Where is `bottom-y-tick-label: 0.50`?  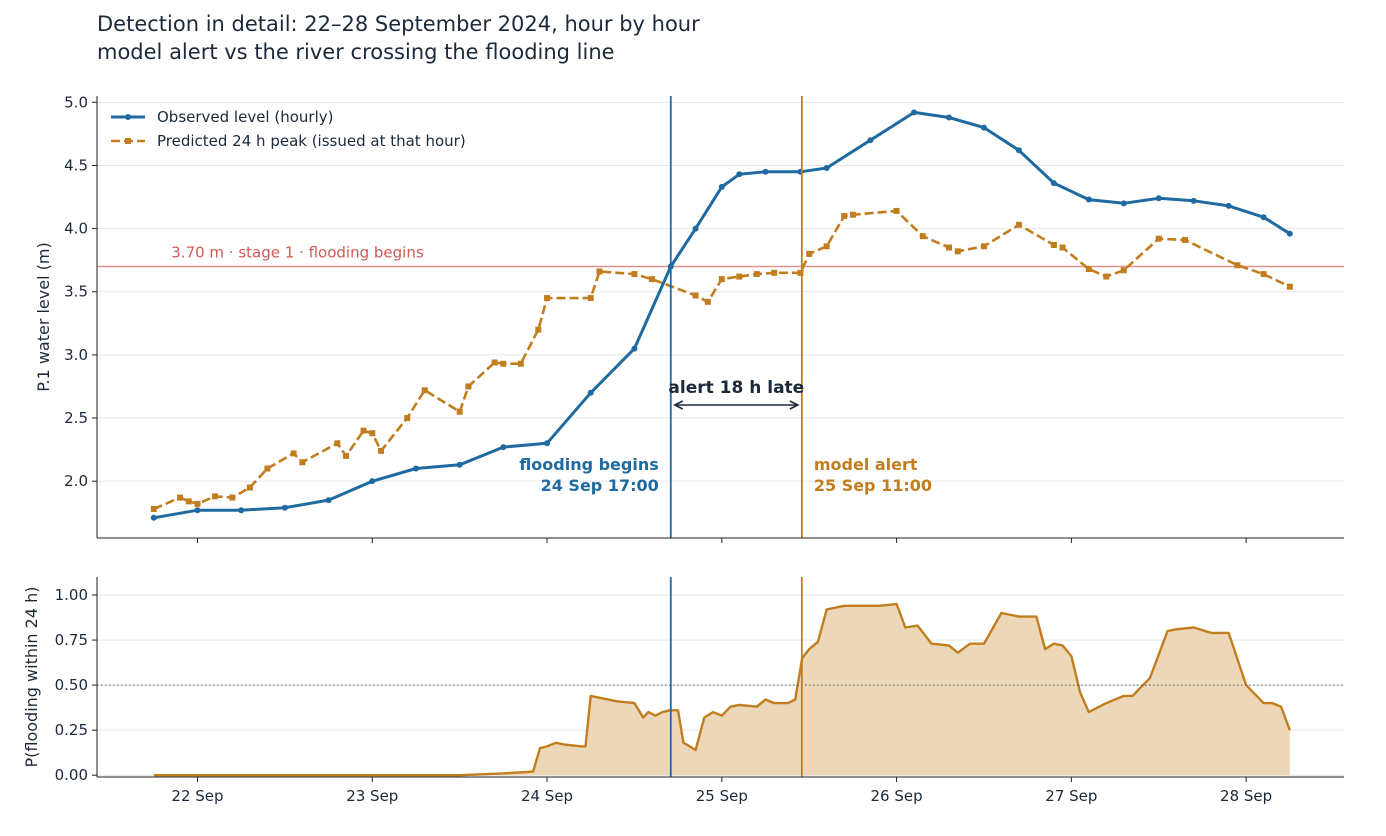
bottom-y-tick-label: 0.50 is located at coordinates (71, 685).